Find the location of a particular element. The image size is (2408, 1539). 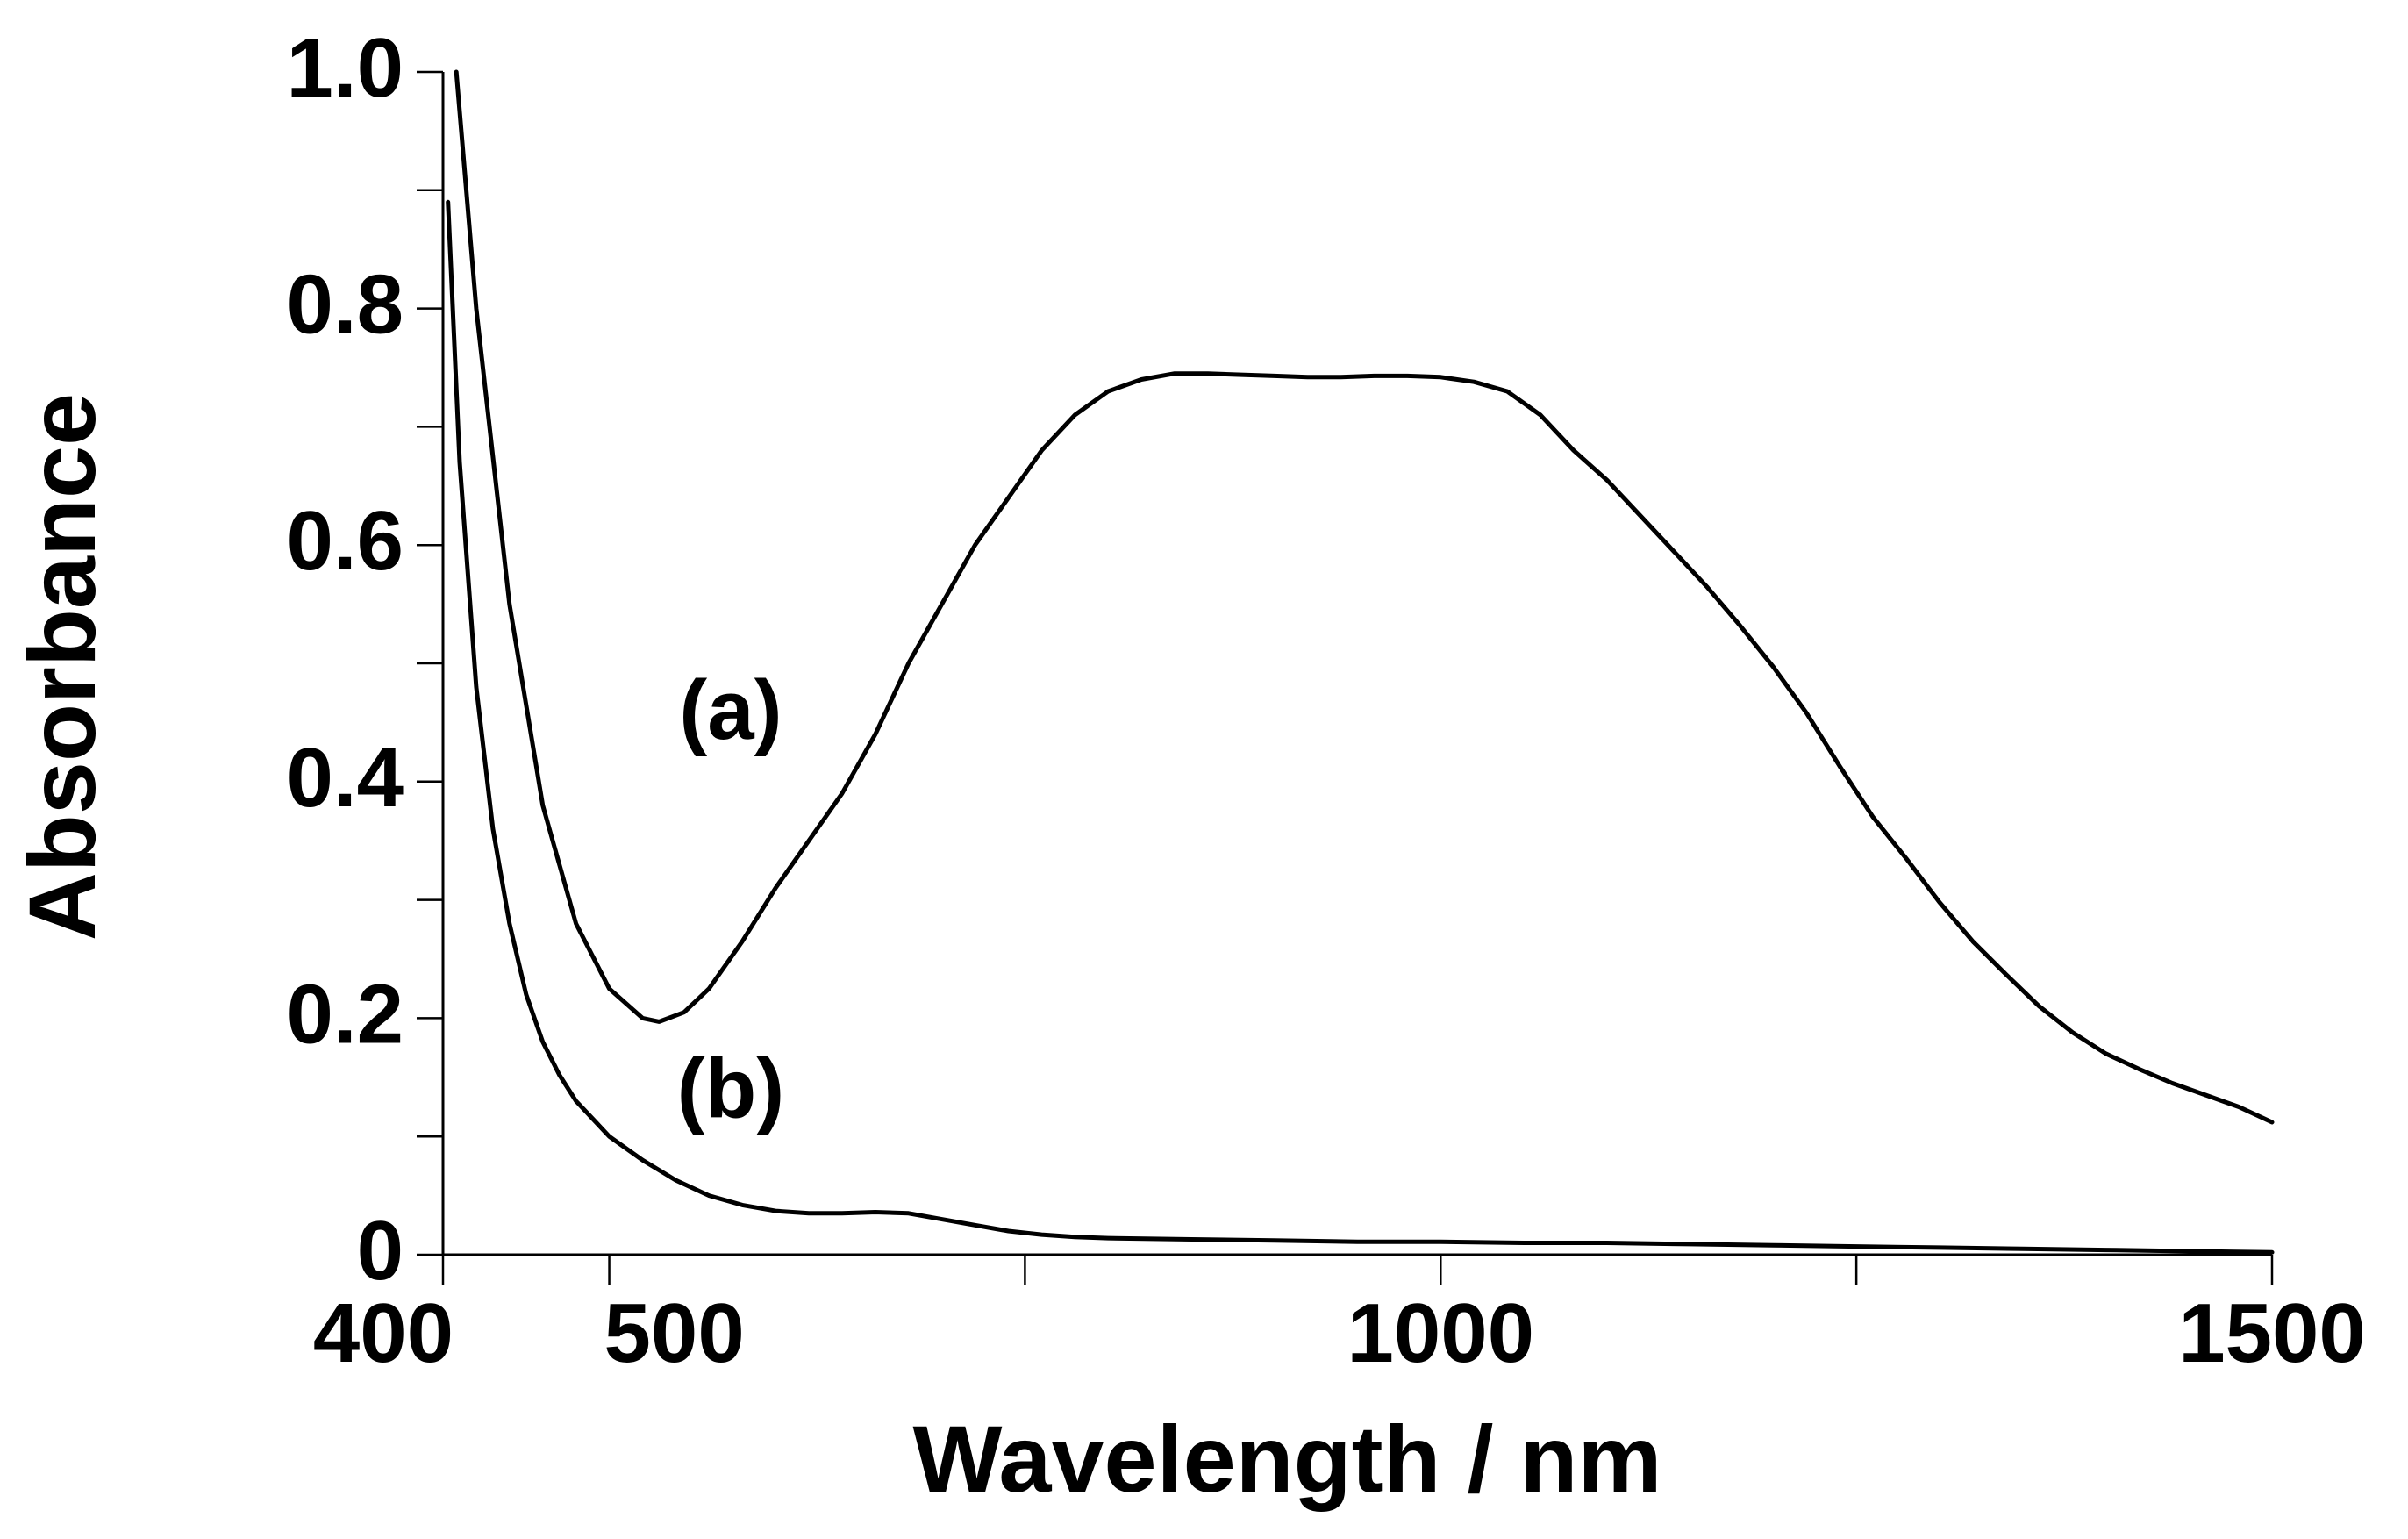

y-tick-label: 0.6 is located at coordinates (345, 541).